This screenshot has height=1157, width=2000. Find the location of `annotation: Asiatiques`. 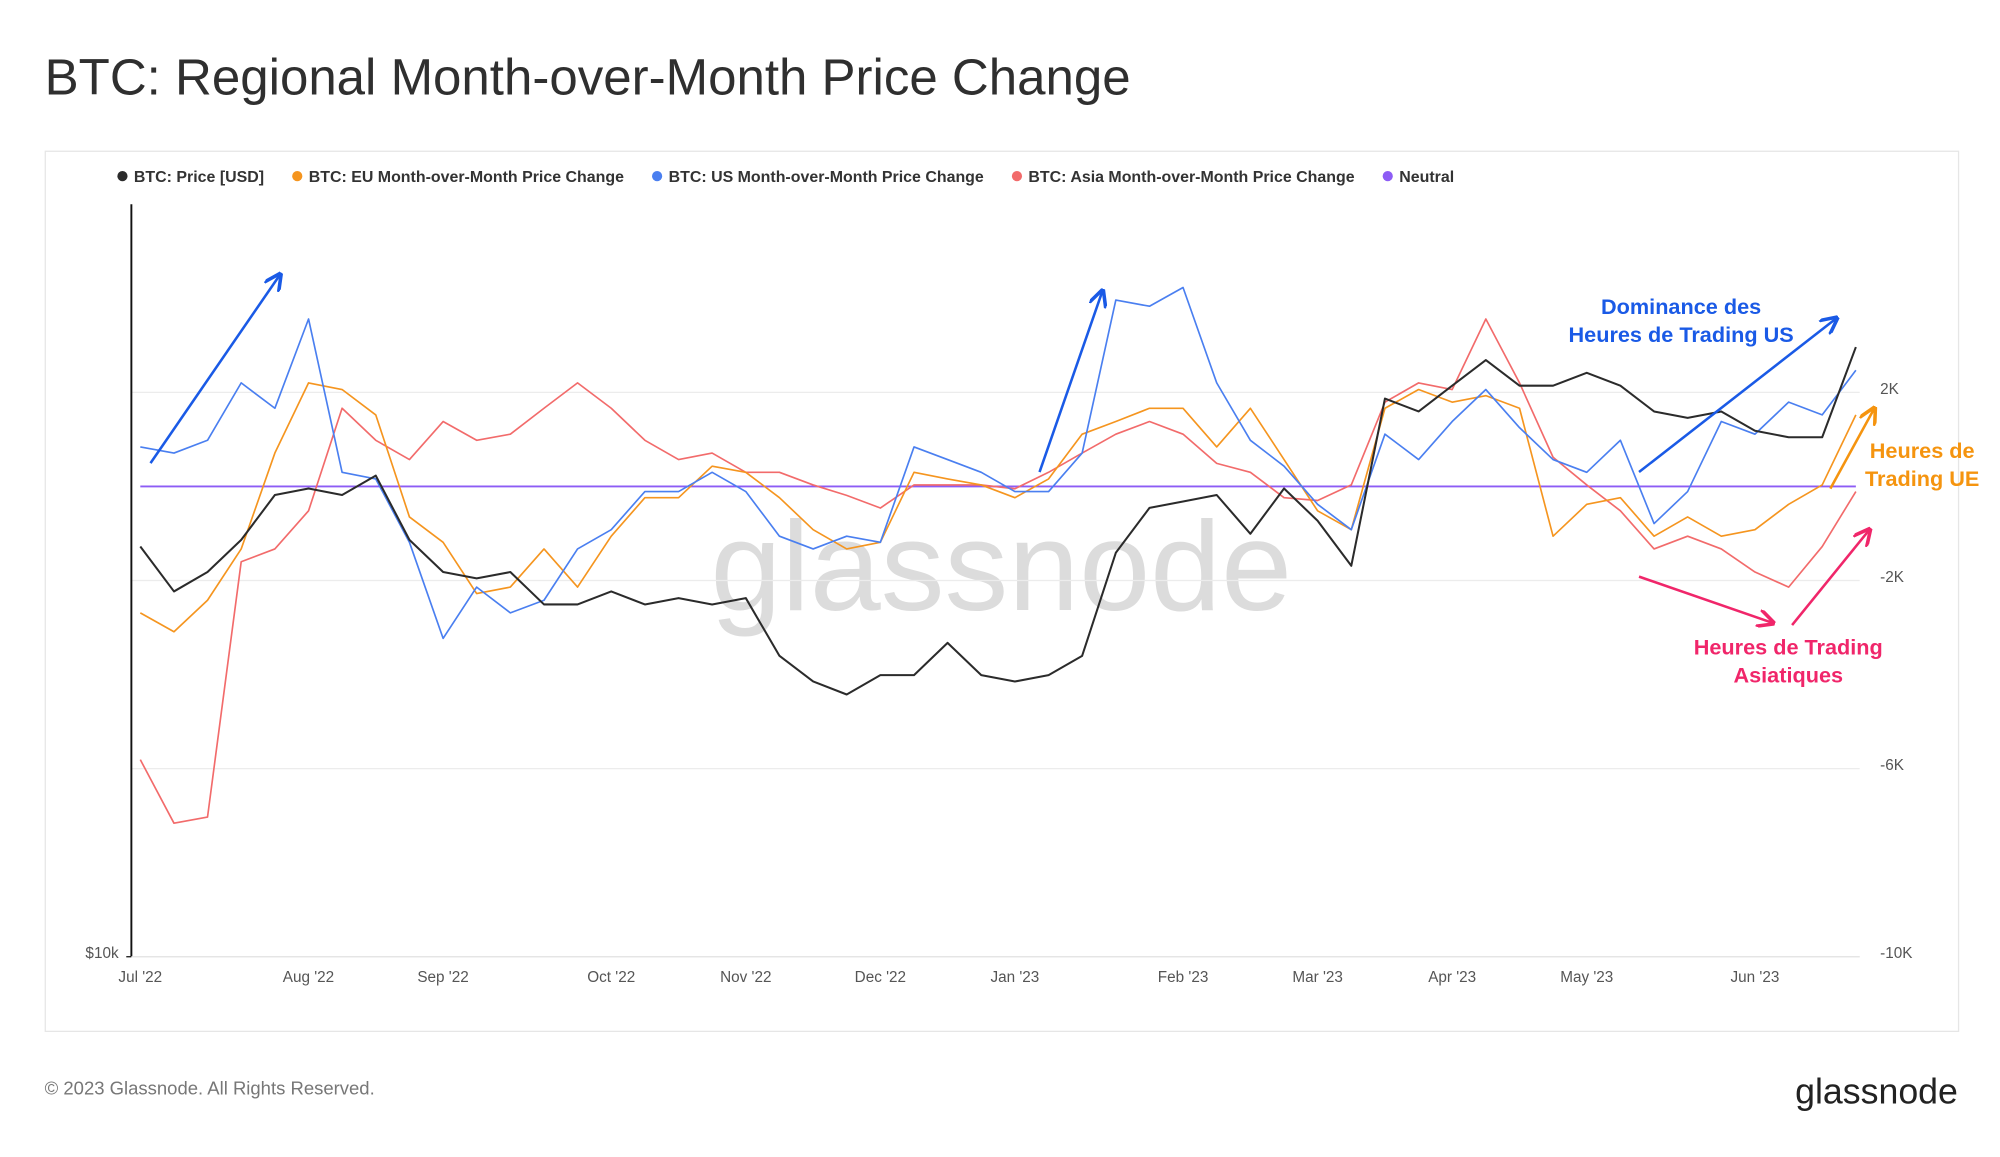

annotation: Asiatiques is located at coordinates (1788, 675).